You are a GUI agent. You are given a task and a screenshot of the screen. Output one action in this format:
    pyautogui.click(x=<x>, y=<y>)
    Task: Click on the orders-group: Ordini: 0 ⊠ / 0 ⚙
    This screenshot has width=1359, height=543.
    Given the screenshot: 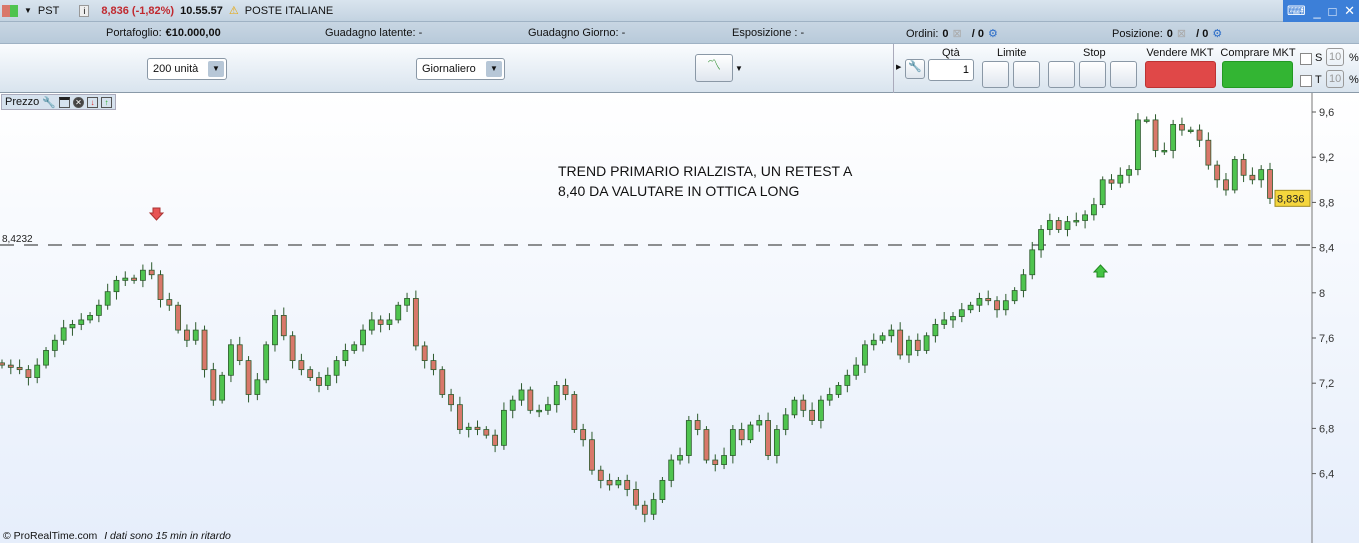 What is the action you would take?
    pyautogui.click(x=952, y=34)
    